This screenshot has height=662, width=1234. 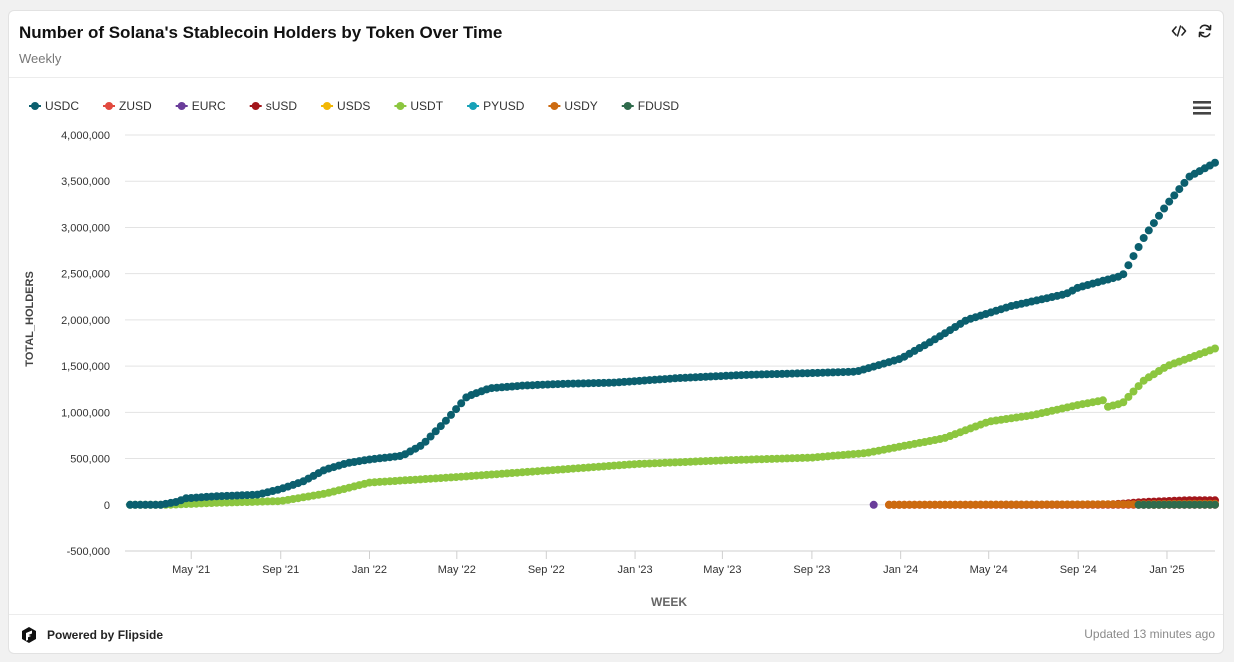 I want to click on legend-label: EURC, so click(x=209, y=106).